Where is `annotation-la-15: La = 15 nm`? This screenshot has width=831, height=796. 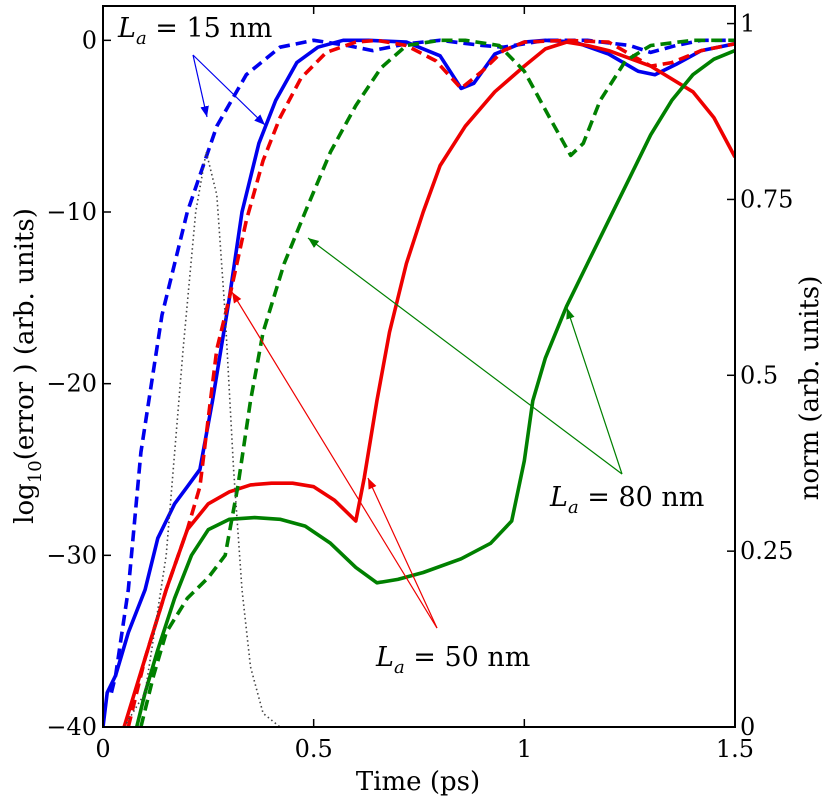 annotation-la-15: La = 15 nm is located at coordinates (194, 69).